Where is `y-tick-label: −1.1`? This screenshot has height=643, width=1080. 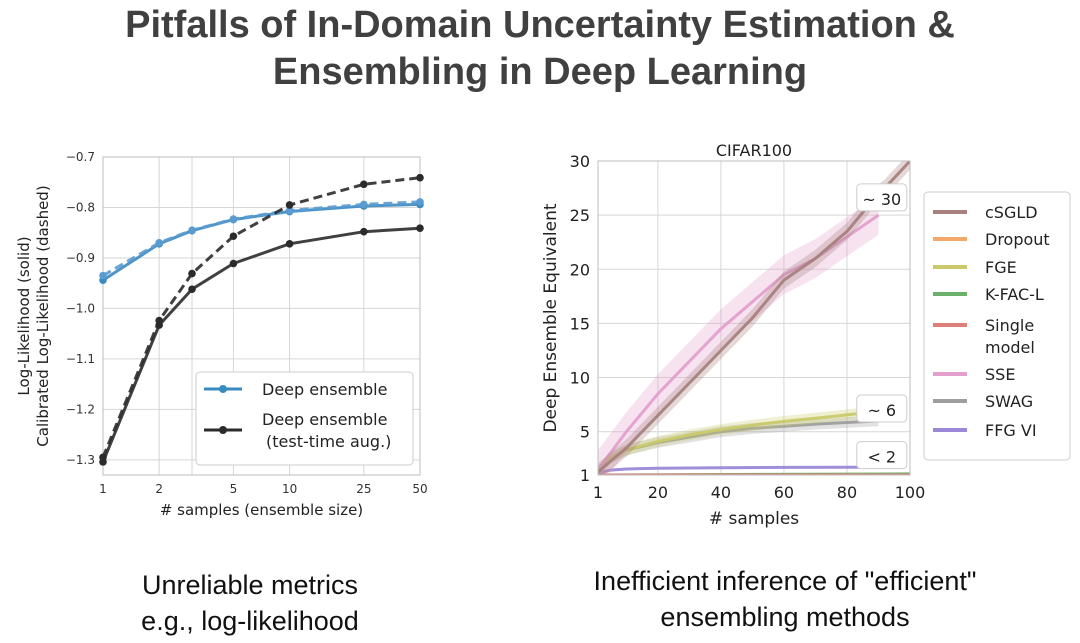
y-tick-label: −1.1 is located at coordinates (80, 359).